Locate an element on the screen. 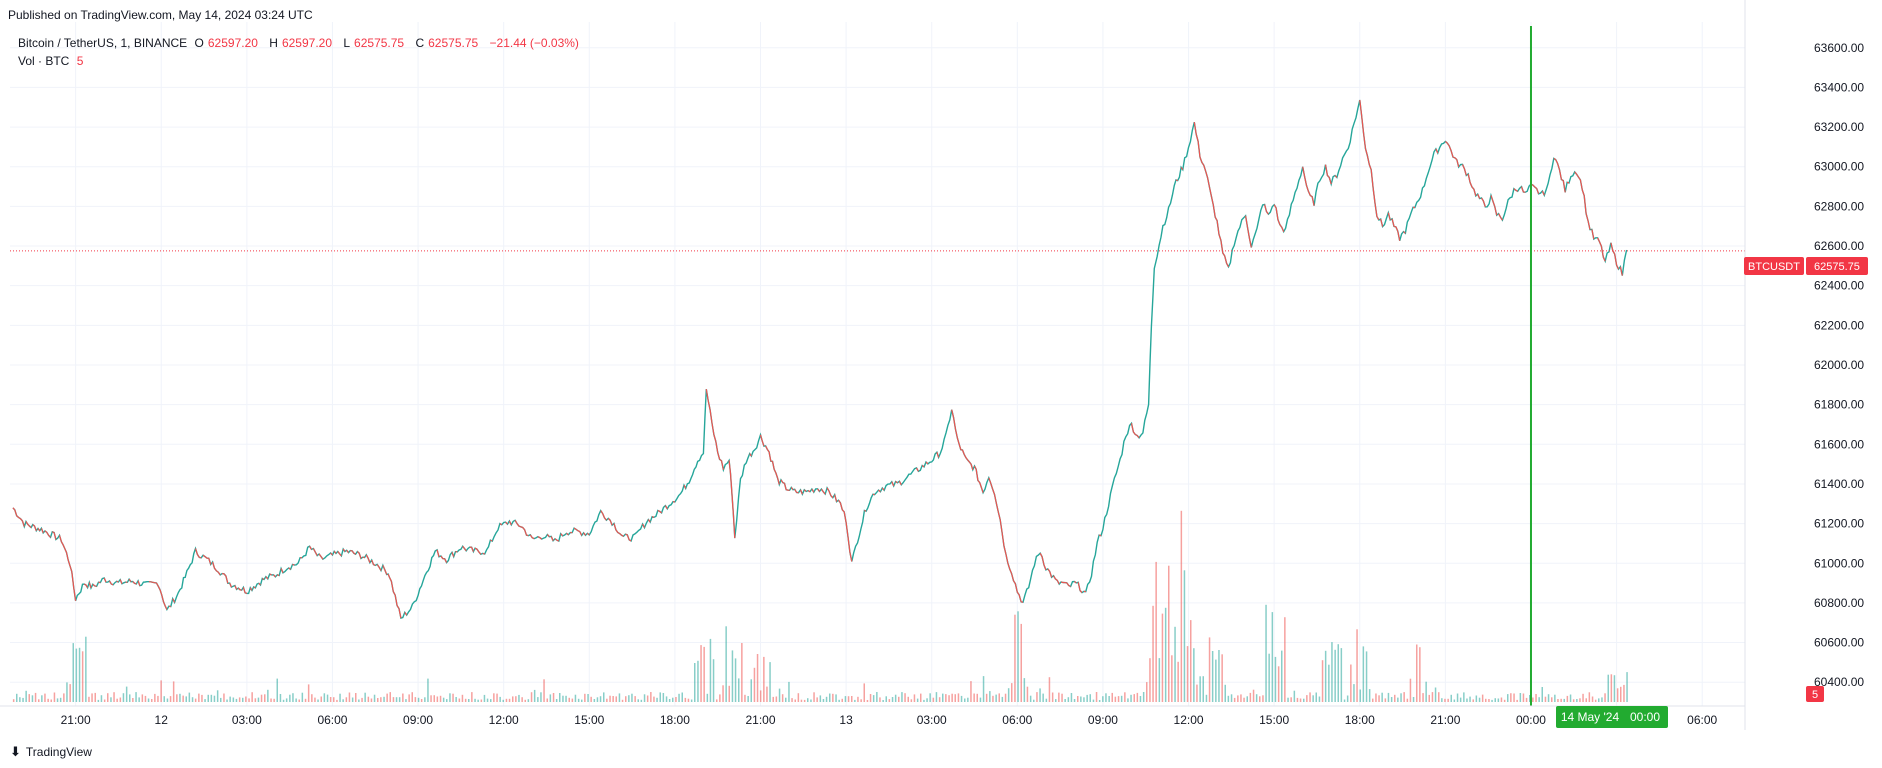 This screenshot has height=768, width=1882. time-tick-label: 21:00 is located at coordinates (76, 720).